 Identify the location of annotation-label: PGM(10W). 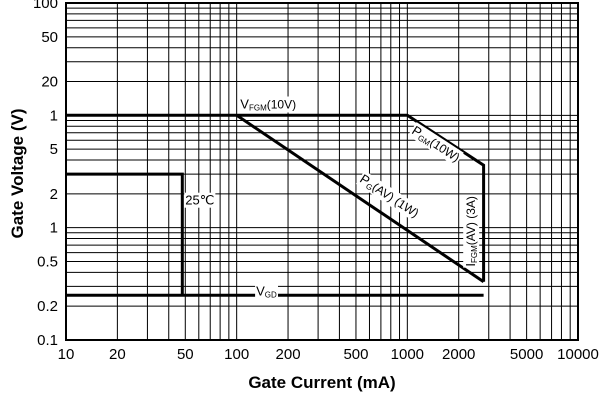
(436, 144).